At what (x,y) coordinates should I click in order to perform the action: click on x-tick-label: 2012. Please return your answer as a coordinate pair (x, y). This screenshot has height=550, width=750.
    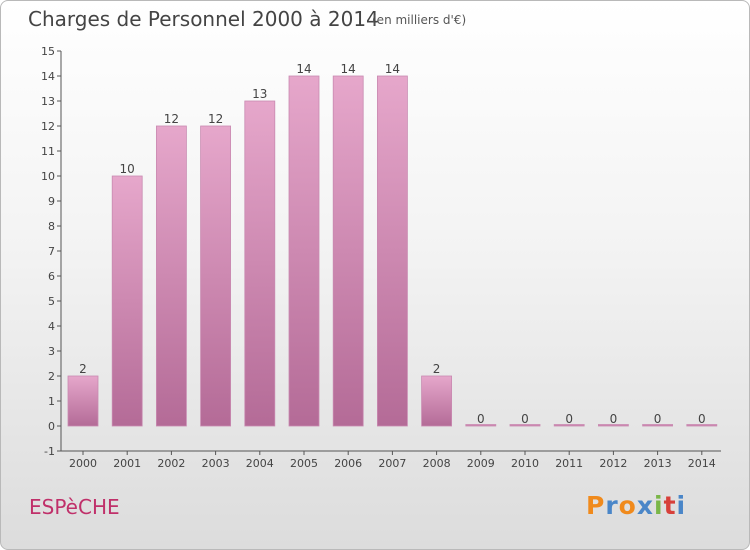
    Looking at the image, I should click on (613, 463).